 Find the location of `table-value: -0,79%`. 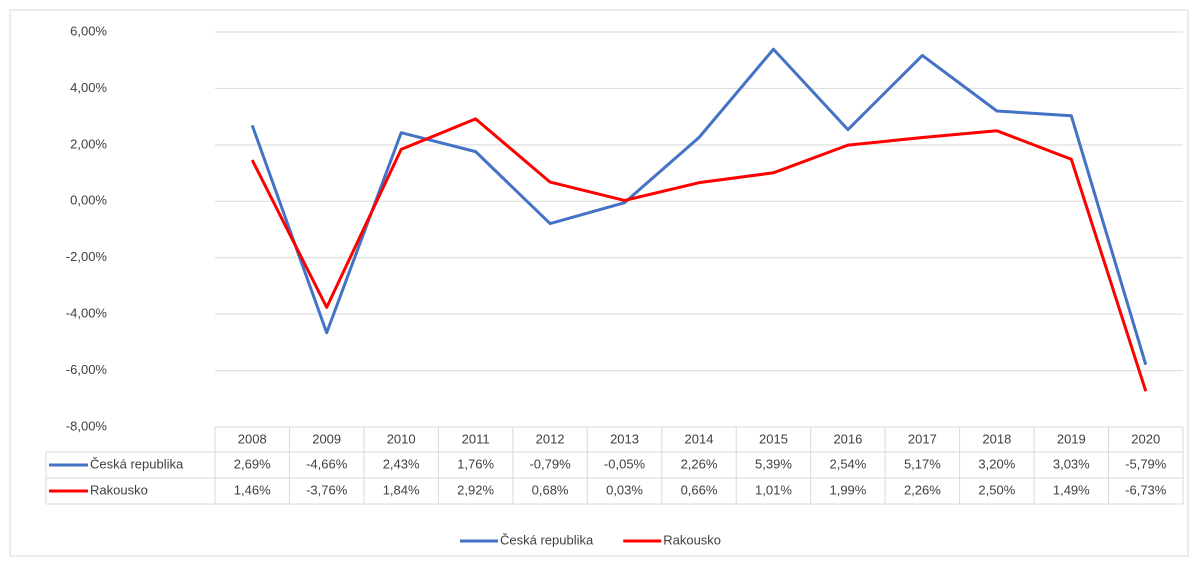

table-value: -0,79% is located at coordinates (550, 463).